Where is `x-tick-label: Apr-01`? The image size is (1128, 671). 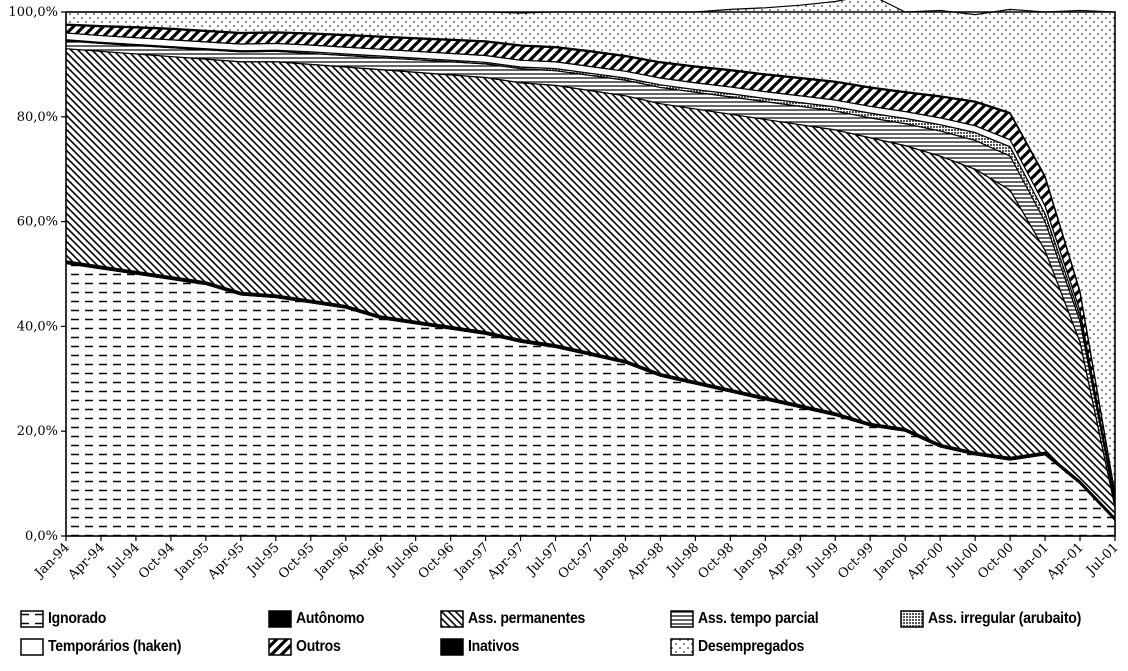
x-tick-label: Apr-01 is located at coordinates (1065, 561).